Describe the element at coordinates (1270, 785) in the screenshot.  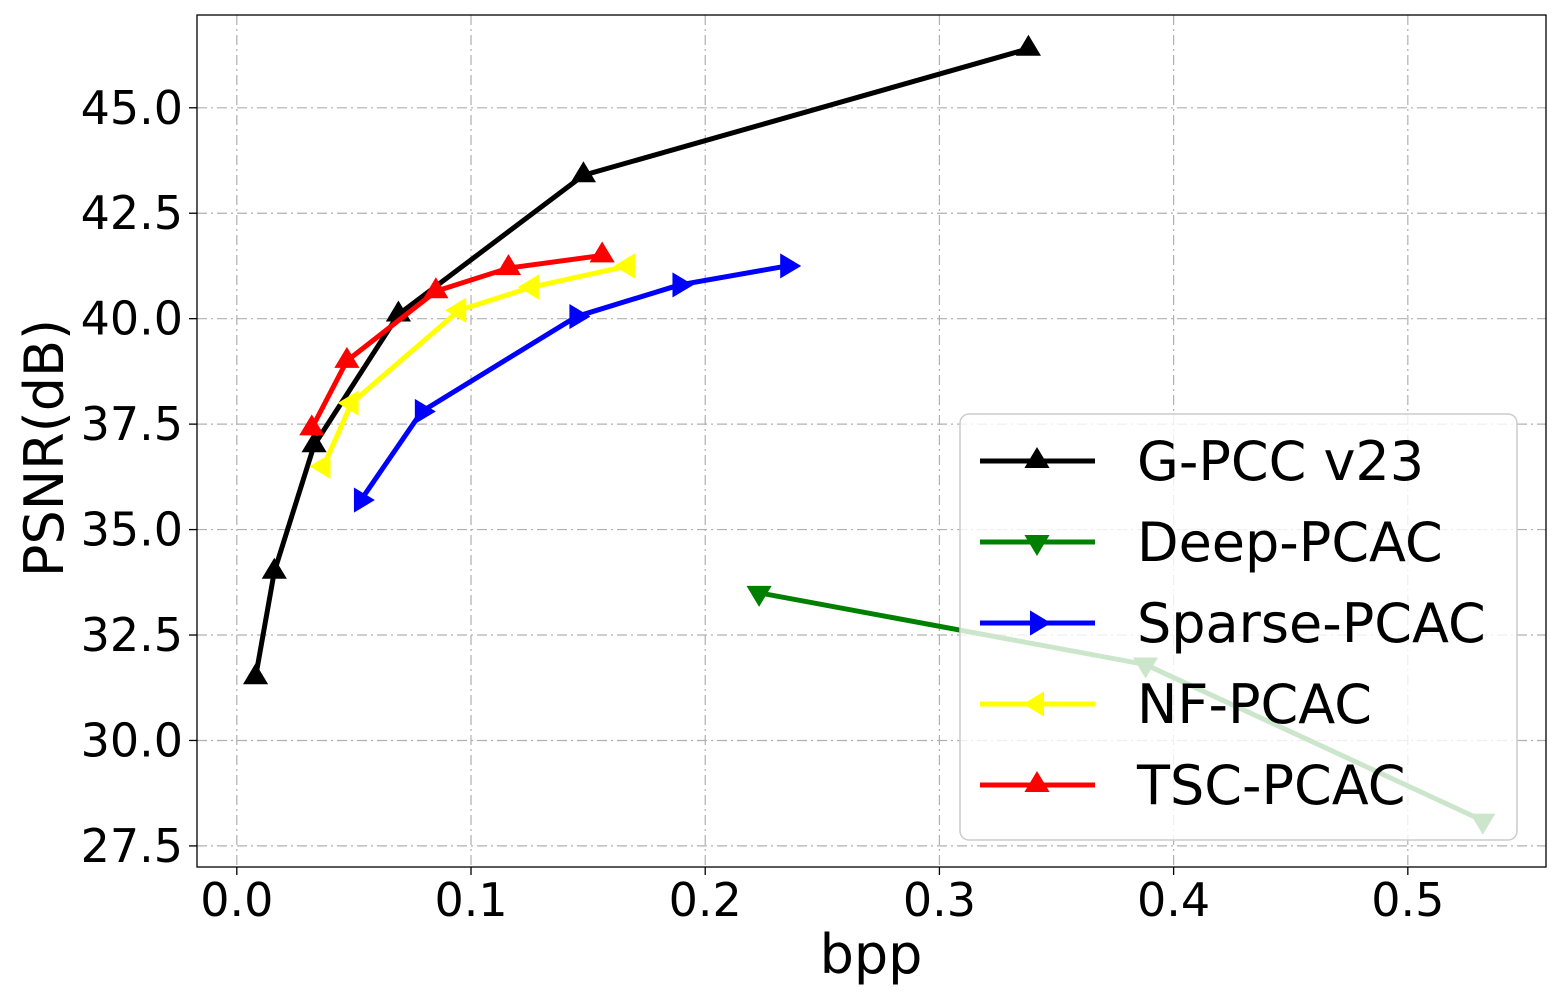
I see `legend-label-tsc-pcac: TSC-PCAC` at that location.